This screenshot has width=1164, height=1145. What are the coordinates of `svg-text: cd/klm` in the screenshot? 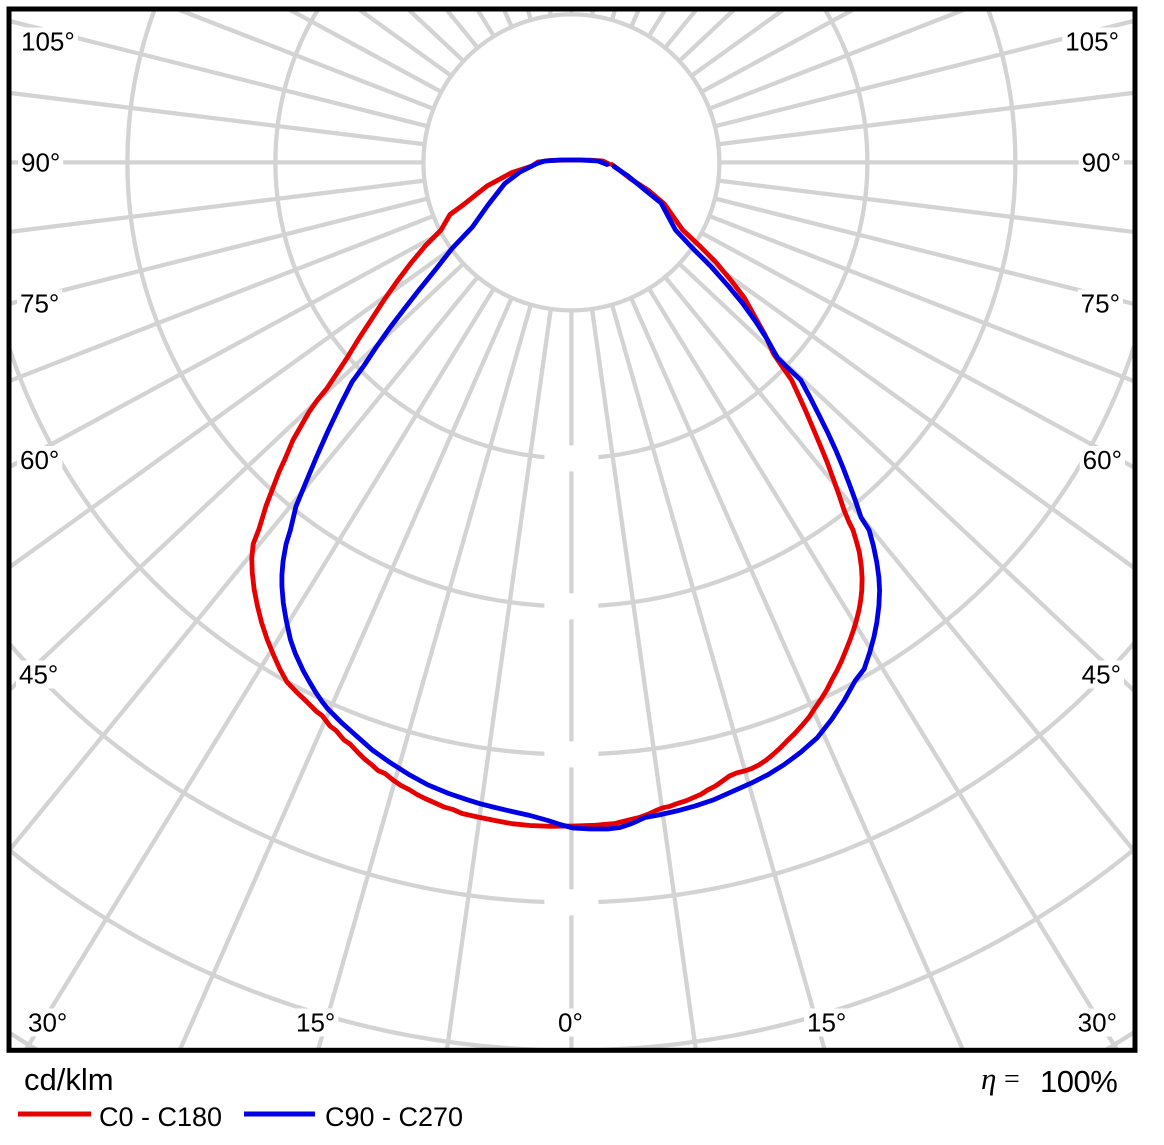 It's located at (69, 1079).